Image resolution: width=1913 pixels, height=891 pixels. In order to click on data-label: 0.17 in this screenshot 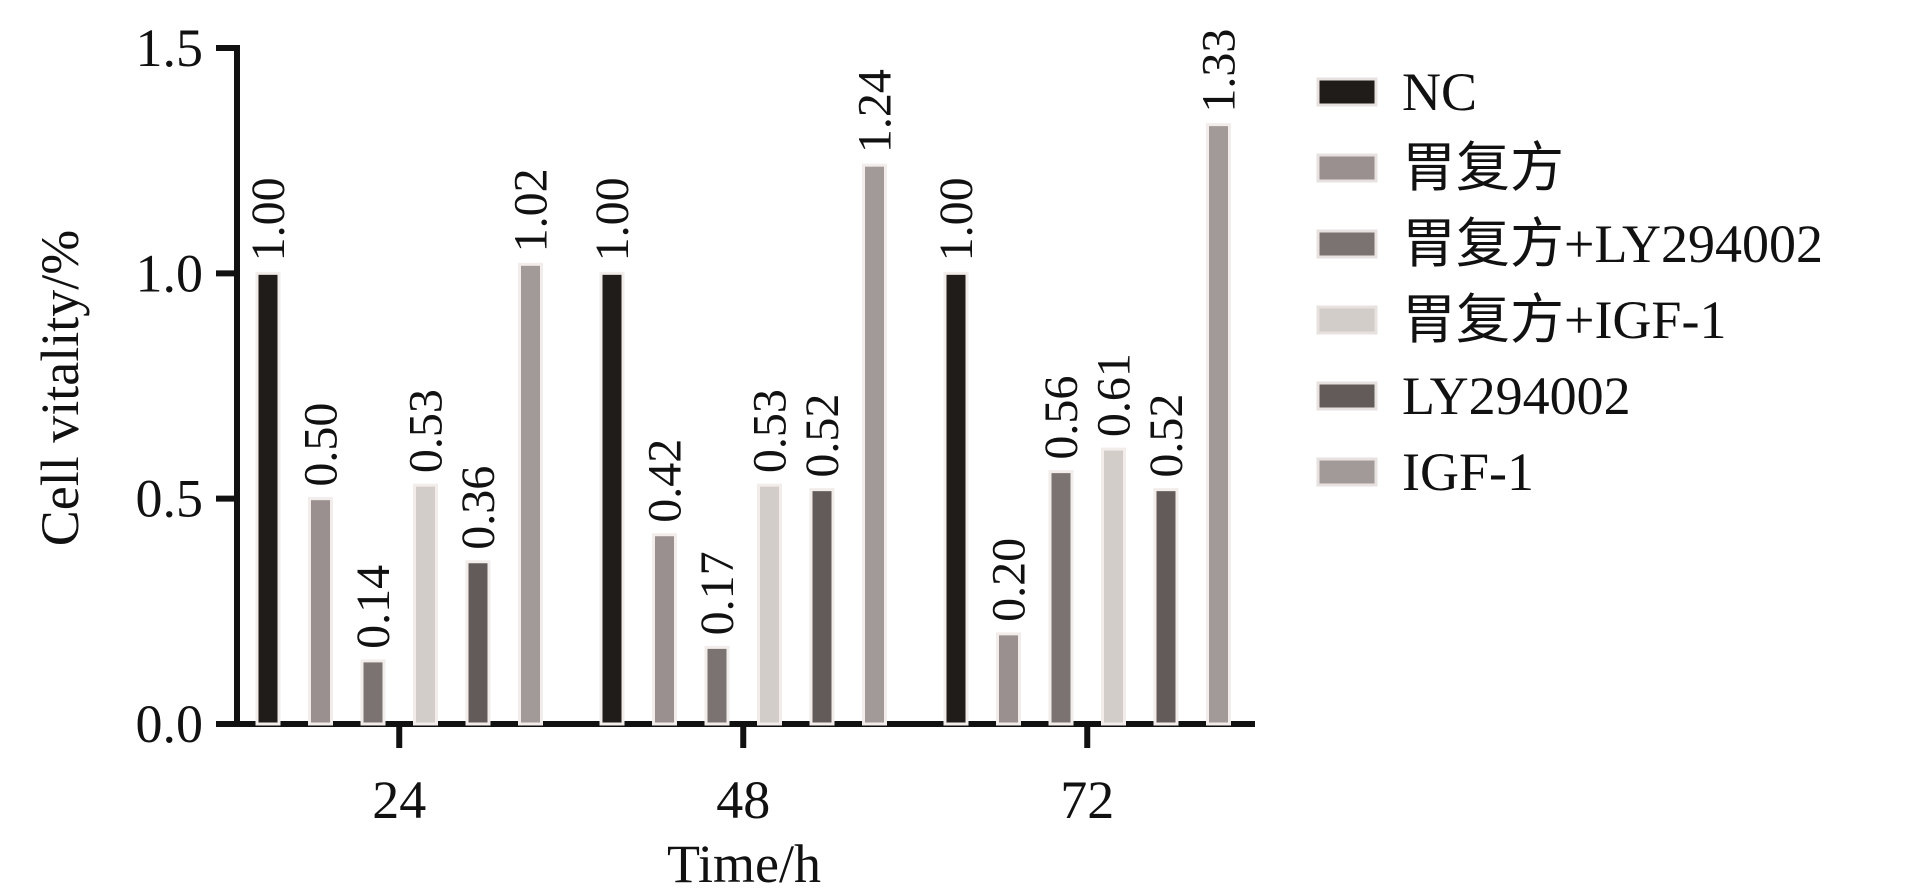, I will do `click(717, 593)`.